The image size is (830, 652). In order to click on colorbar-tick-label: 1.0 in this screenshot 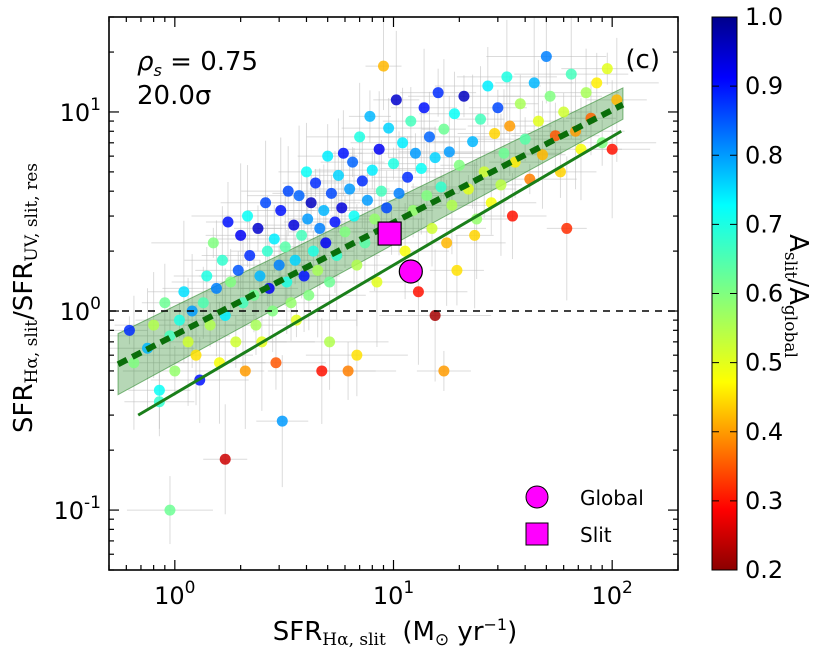, I will do `click(764, 17)`.